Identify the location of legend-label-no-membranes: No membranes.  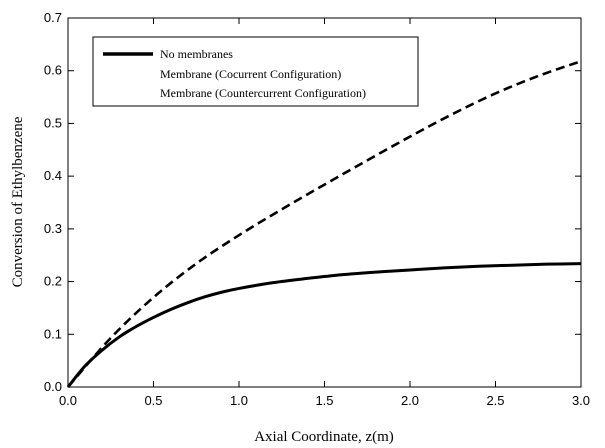
(196, 54).